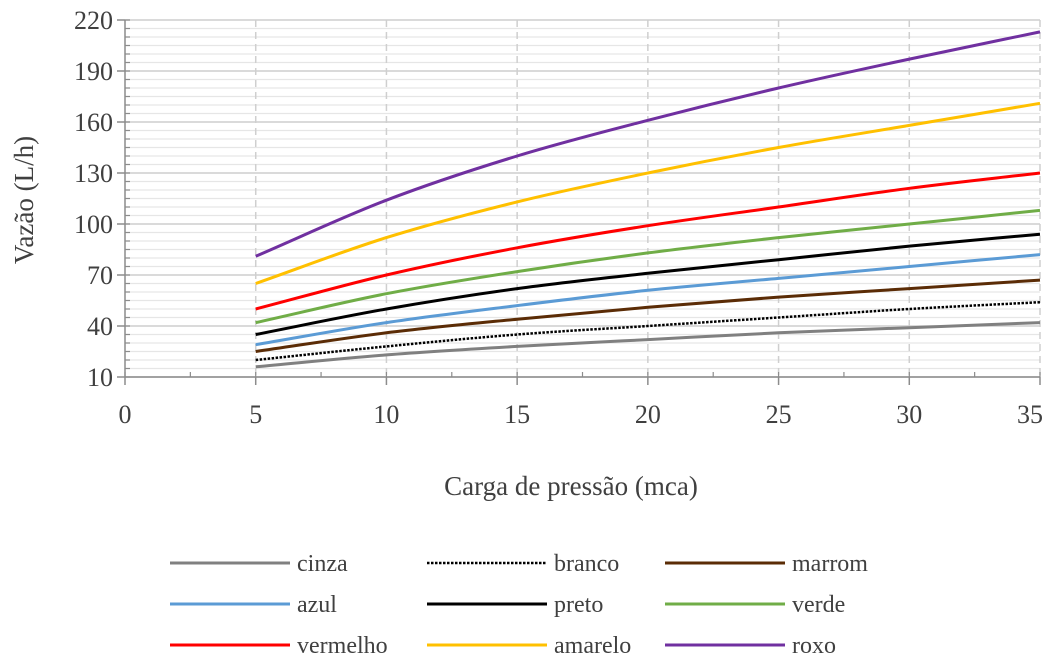  I want to click on series-line-azul, so click(648, 300).